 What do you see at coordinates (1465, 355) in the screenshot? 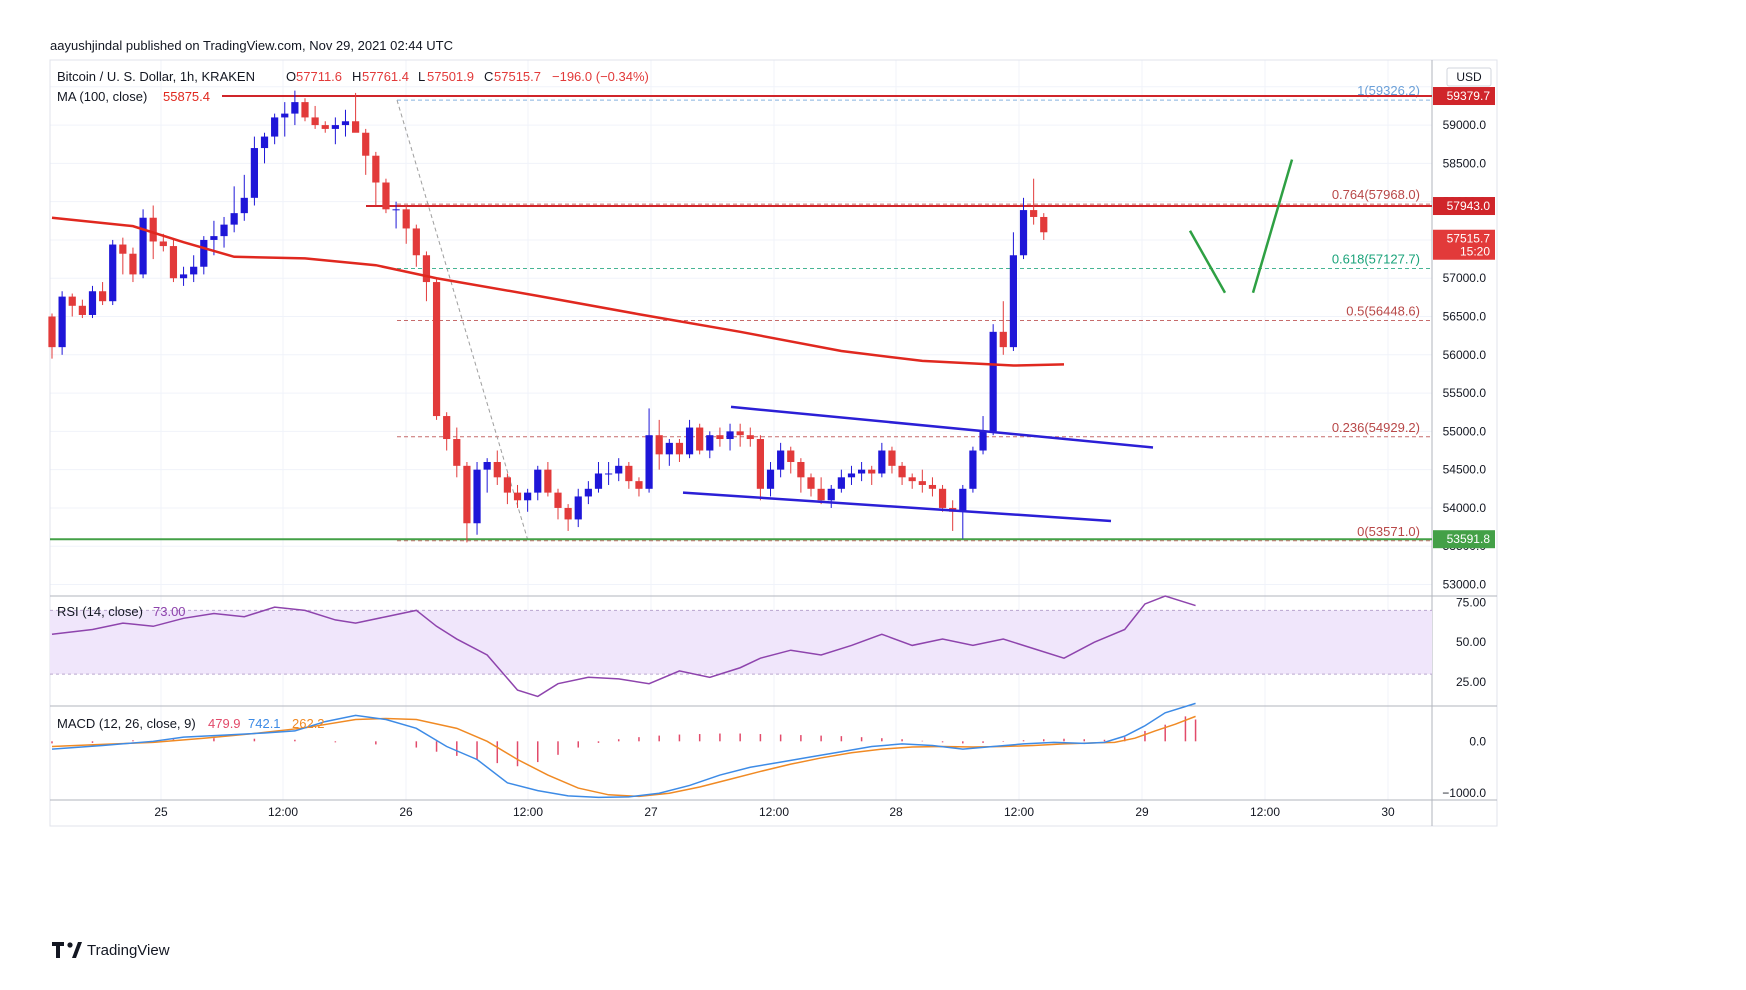
I see `price-tick-label: 56000.0` at bounding box center [1465, 355].